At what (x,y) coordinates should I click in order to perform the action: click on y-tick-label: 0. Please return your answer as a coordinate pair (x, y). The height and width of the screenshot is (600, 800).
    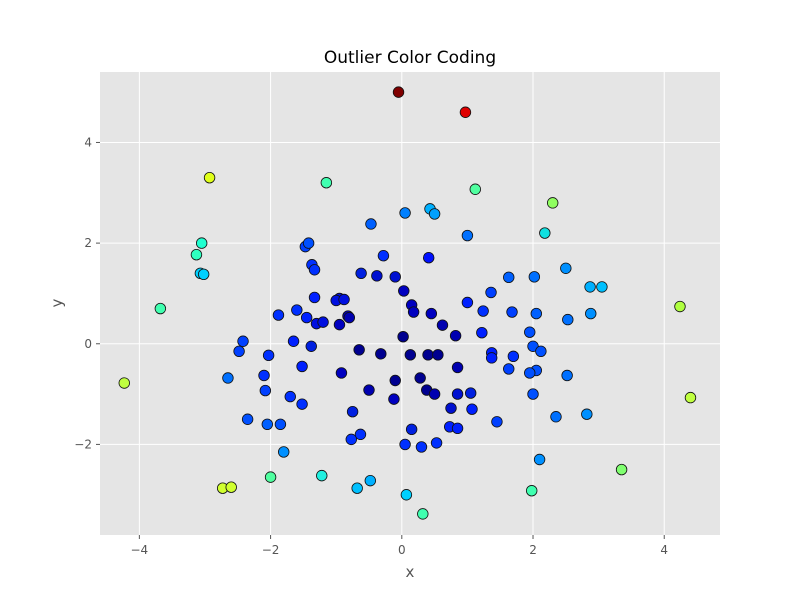
    Looking at the image, I should click on (88, 344).